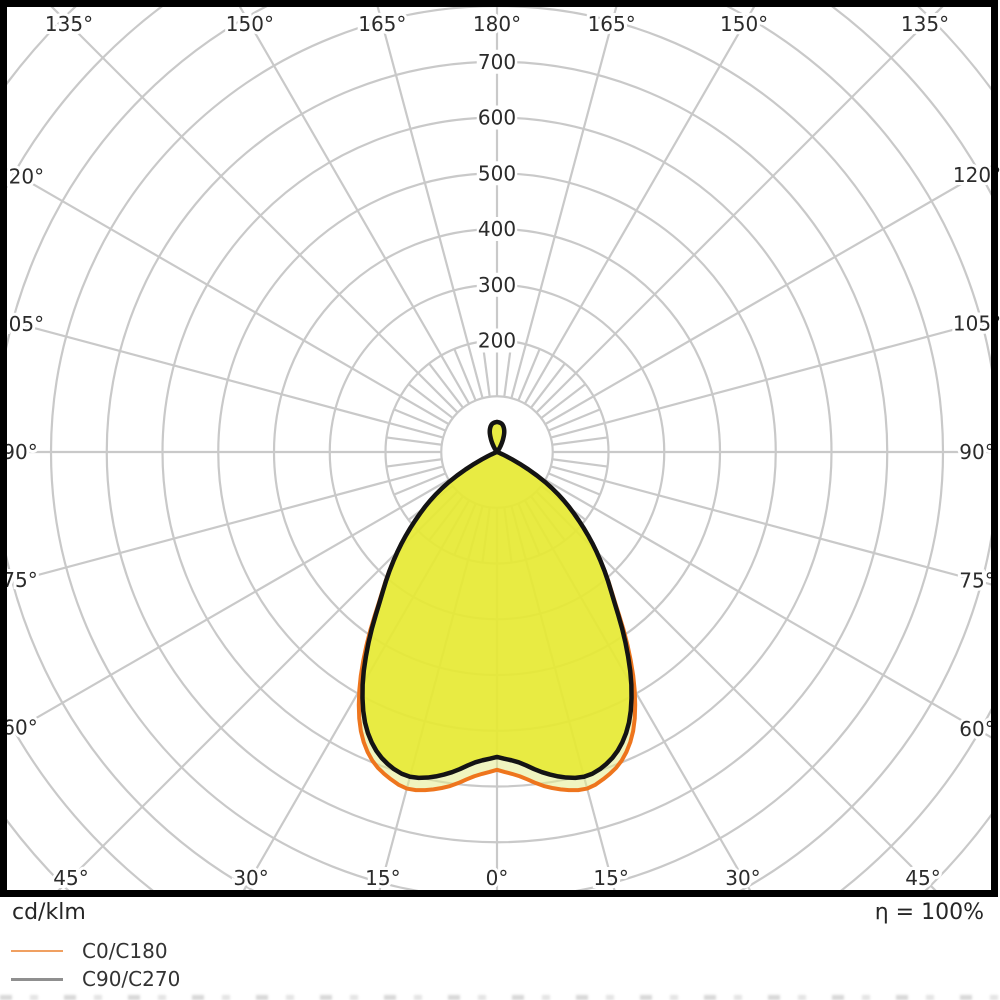 The height and width of the screenshot is (1000, 1000). I want to click on legend-row-c90-c270: C90/C270, so click(95, 979).